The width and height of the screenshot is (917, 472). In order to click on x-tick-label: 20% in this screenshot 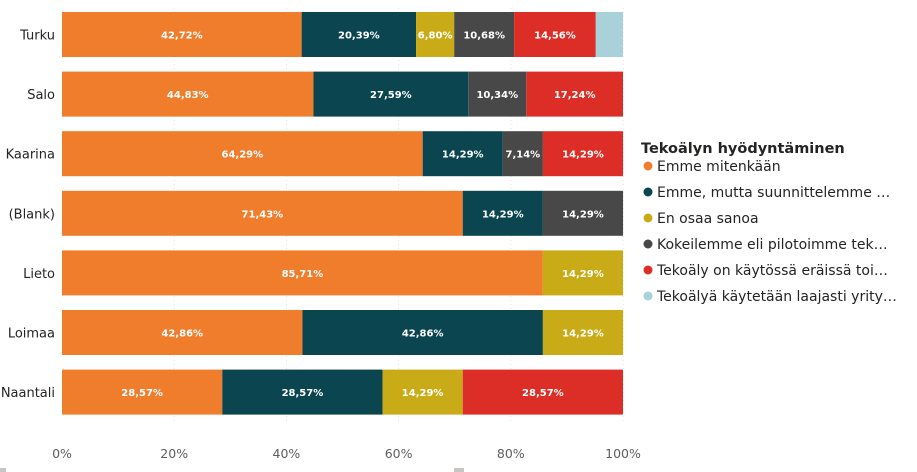, I will do `click(174, 453)`.